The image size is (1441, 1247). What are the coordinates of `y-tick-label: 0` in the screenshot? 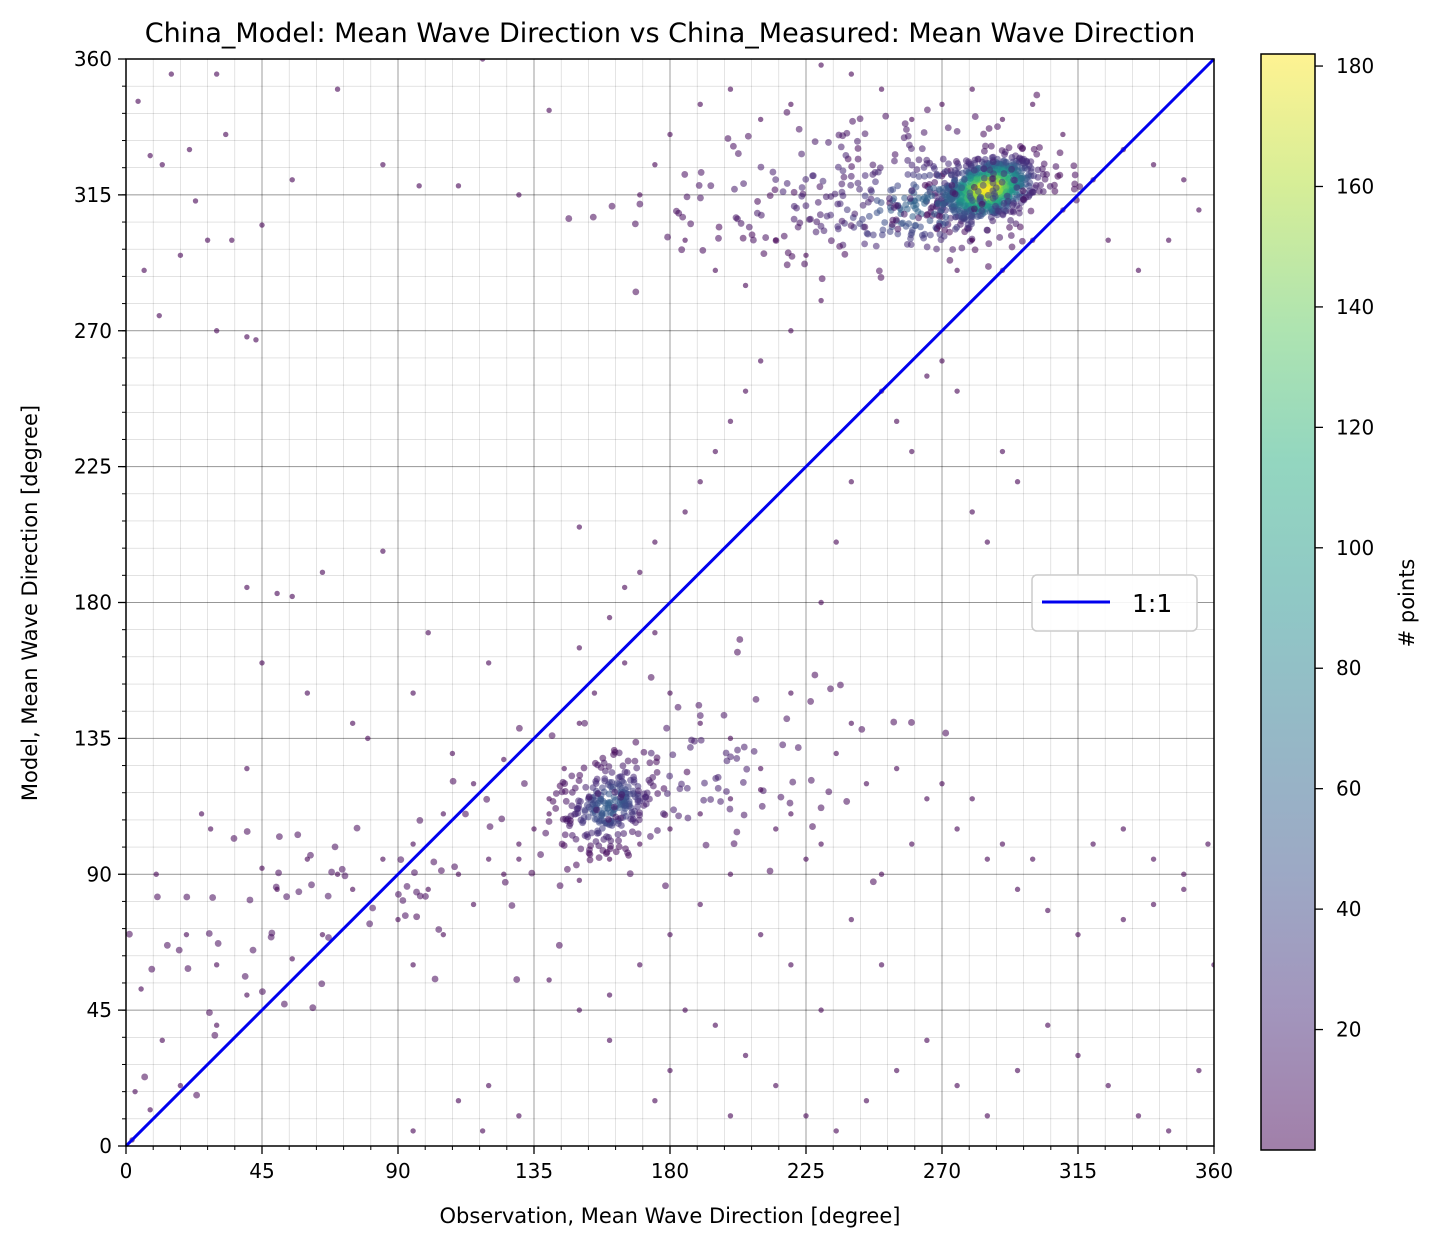 It's located at (105, 1146).